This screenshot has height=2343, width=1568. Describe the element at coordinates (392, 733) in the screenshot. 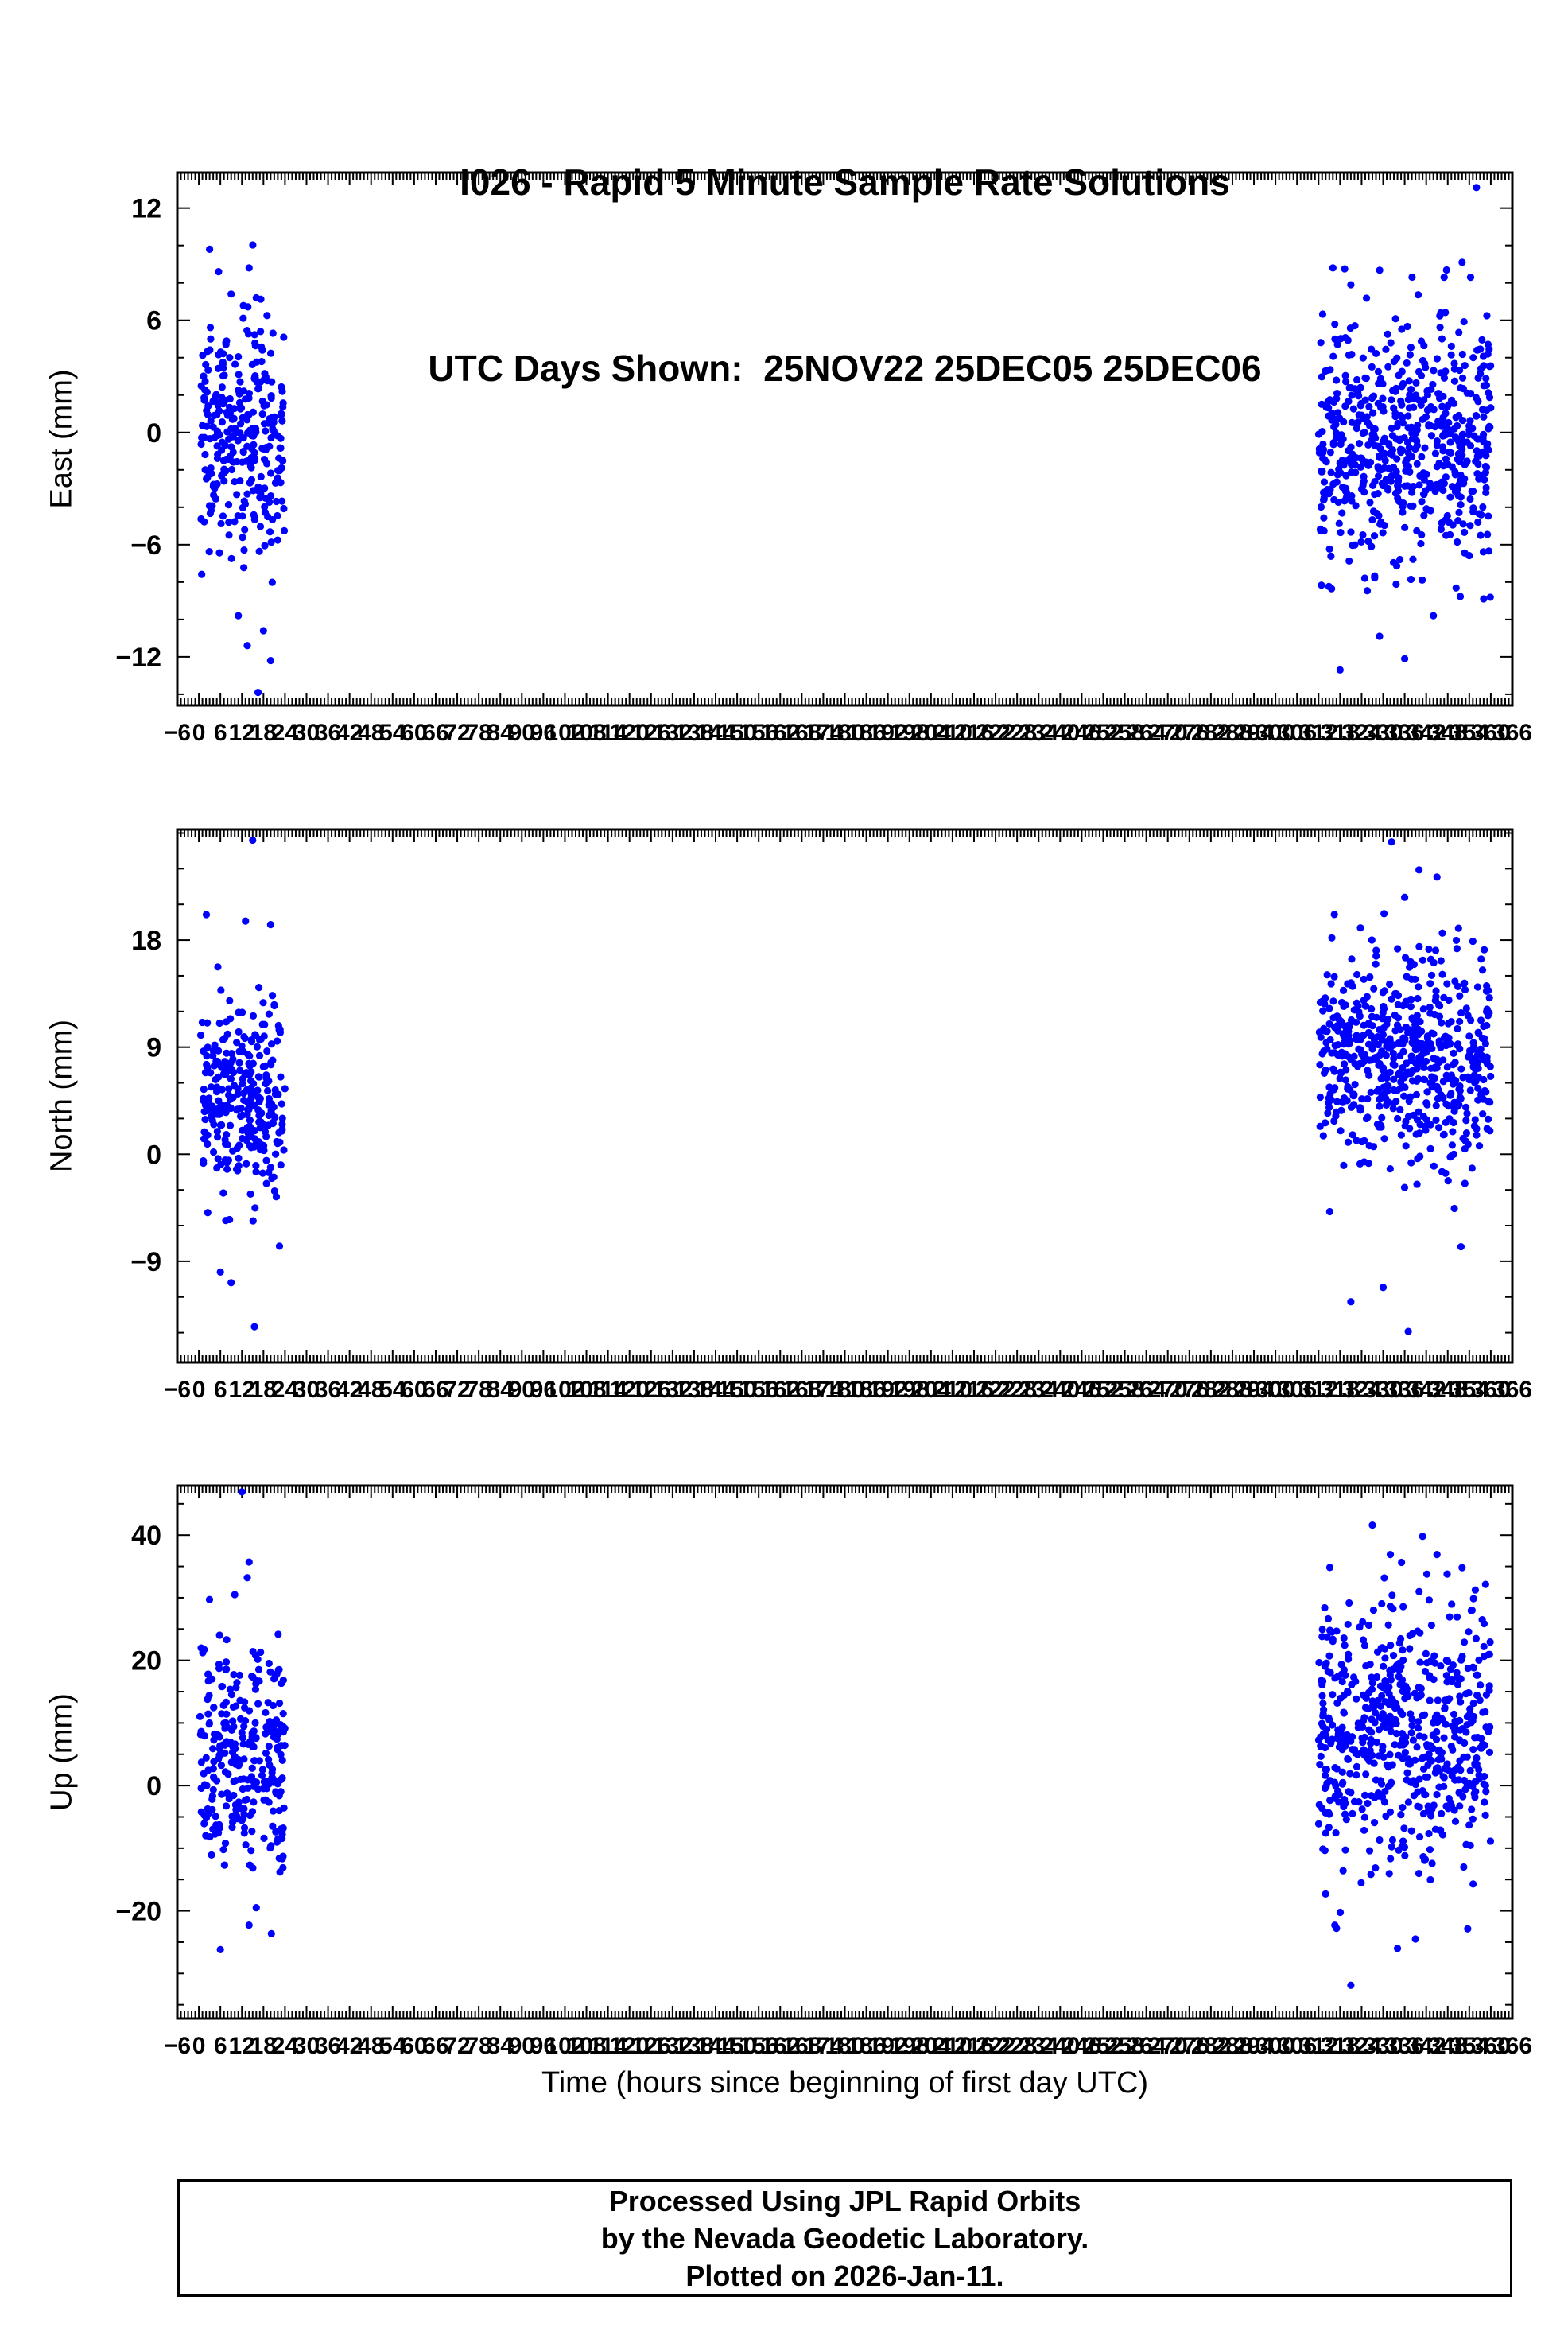

I see `x-tick-label: 54` at that location.